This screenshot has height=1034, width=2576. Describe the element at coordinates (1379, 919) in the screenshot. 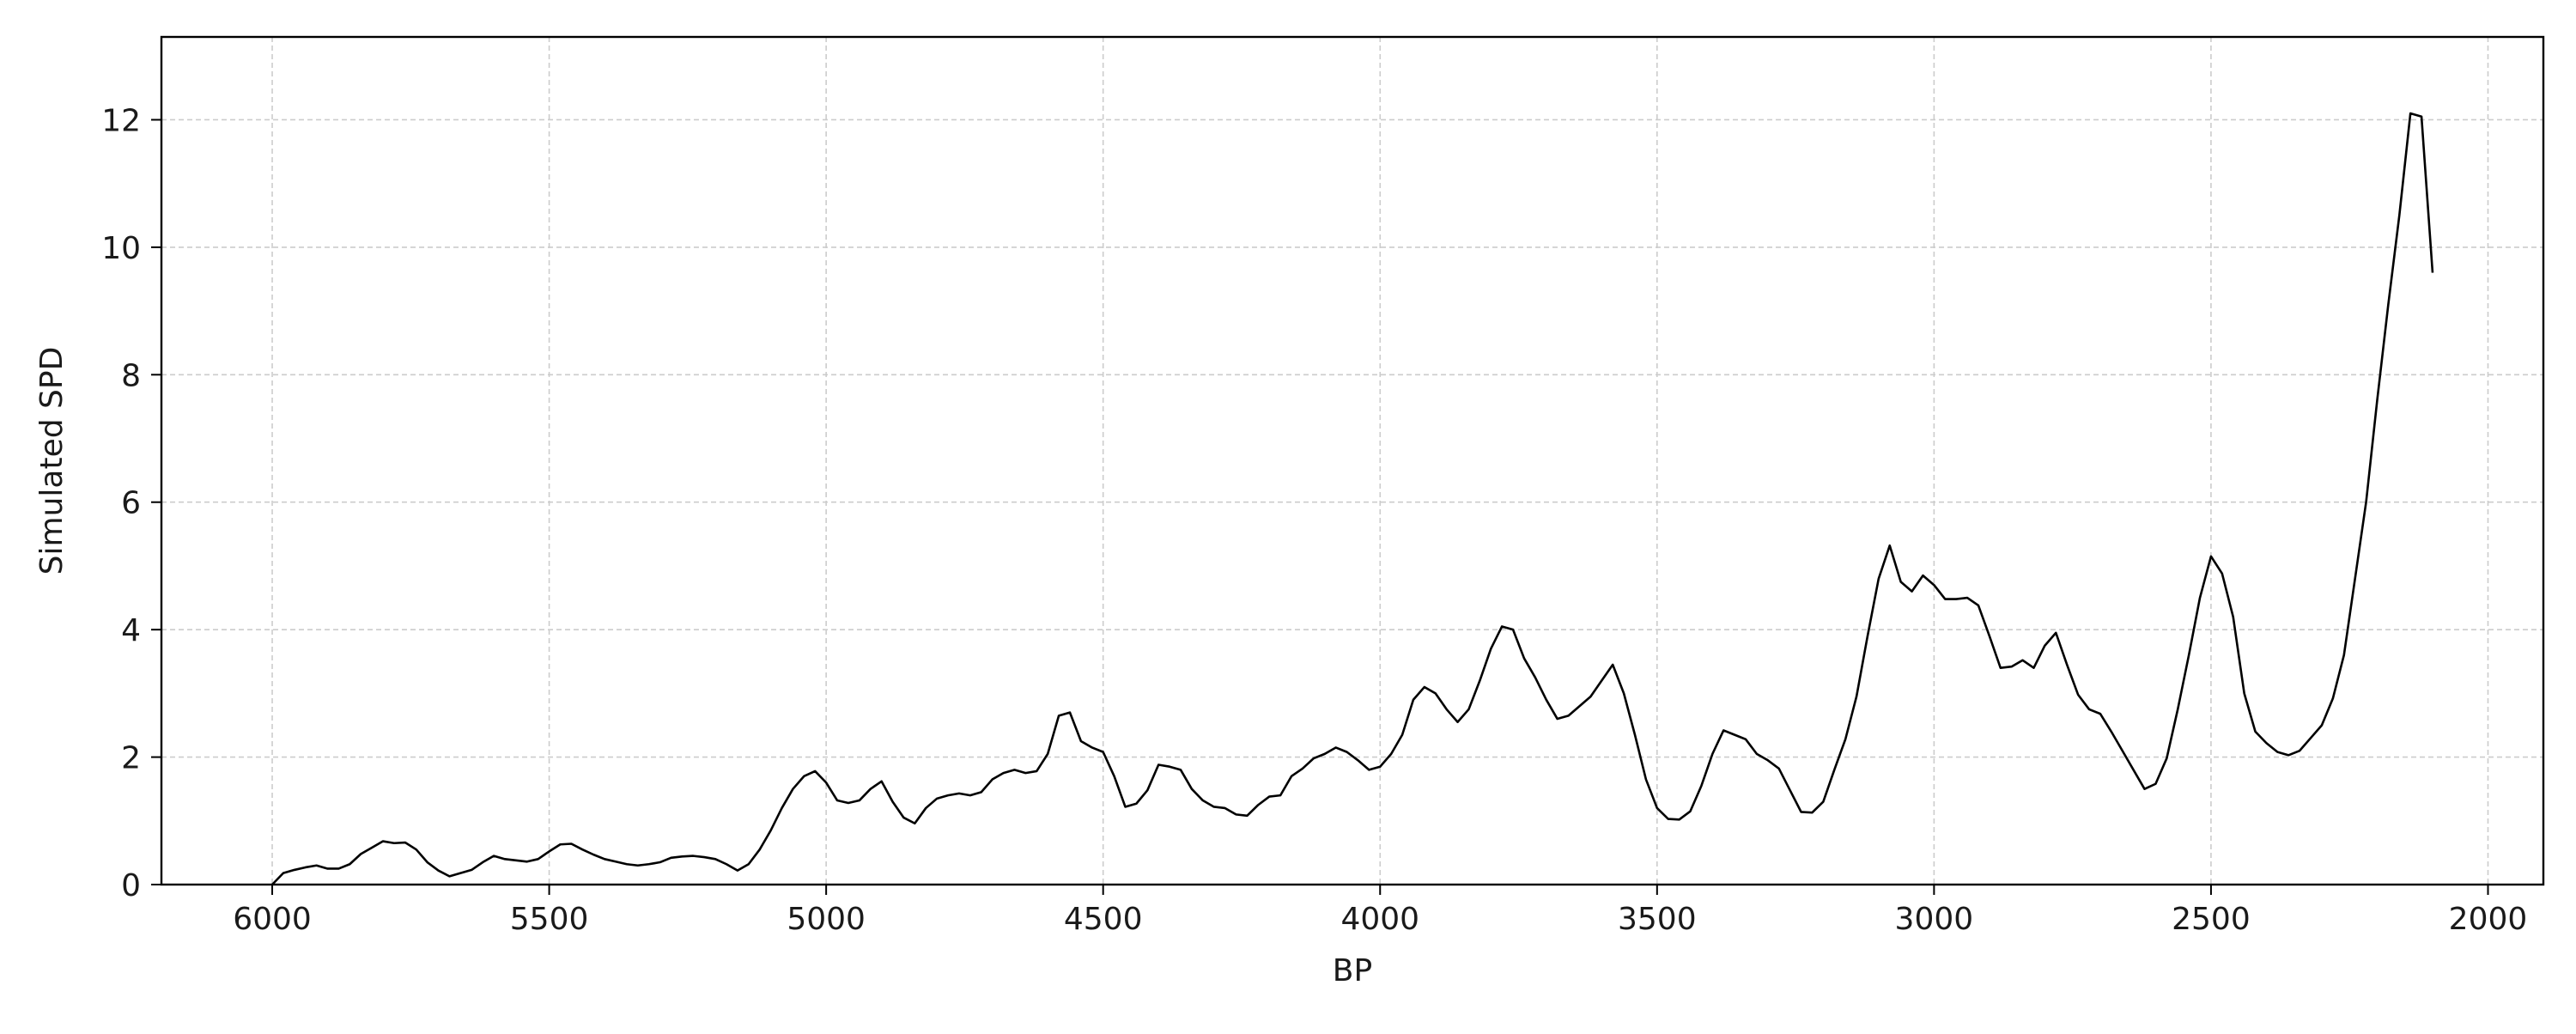

I see `x-tick-label: 4000` at that location.